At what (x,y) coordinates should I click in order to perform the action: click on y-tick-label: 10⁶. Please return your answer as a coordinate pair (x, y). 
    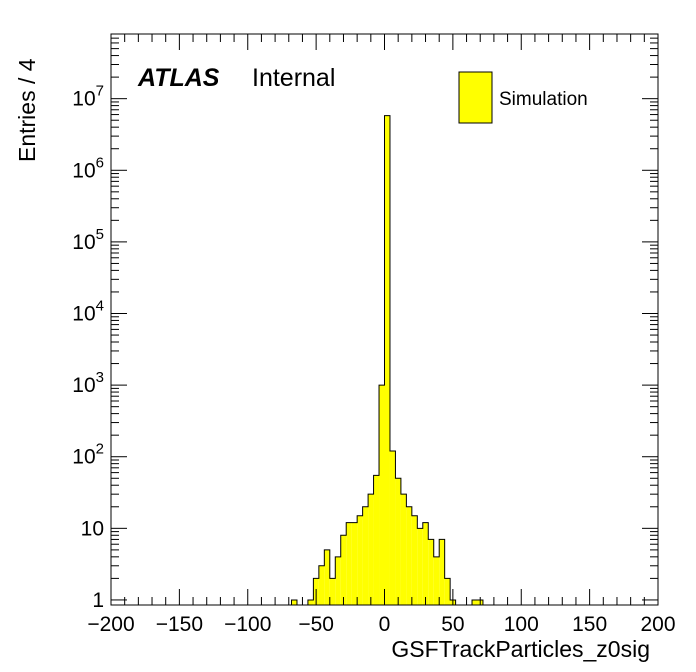
    Looking at the image, I should click on (88, 168).